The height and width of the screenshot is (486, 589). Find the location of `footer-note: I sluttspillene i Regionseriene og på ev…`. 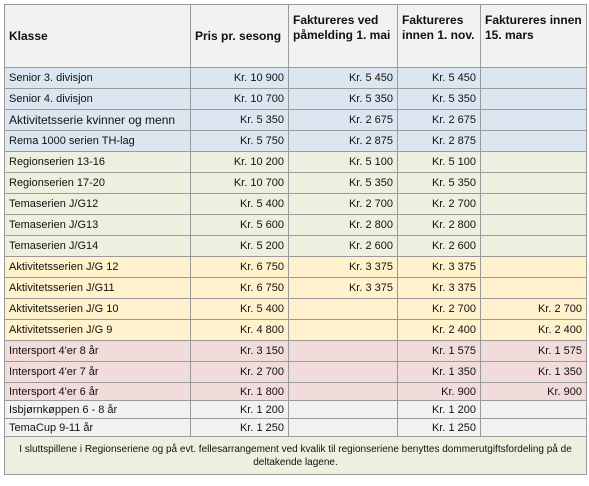

footer-note: I sluttspillene i Regionseriene og på ev… is located at coordinates (295, 455).